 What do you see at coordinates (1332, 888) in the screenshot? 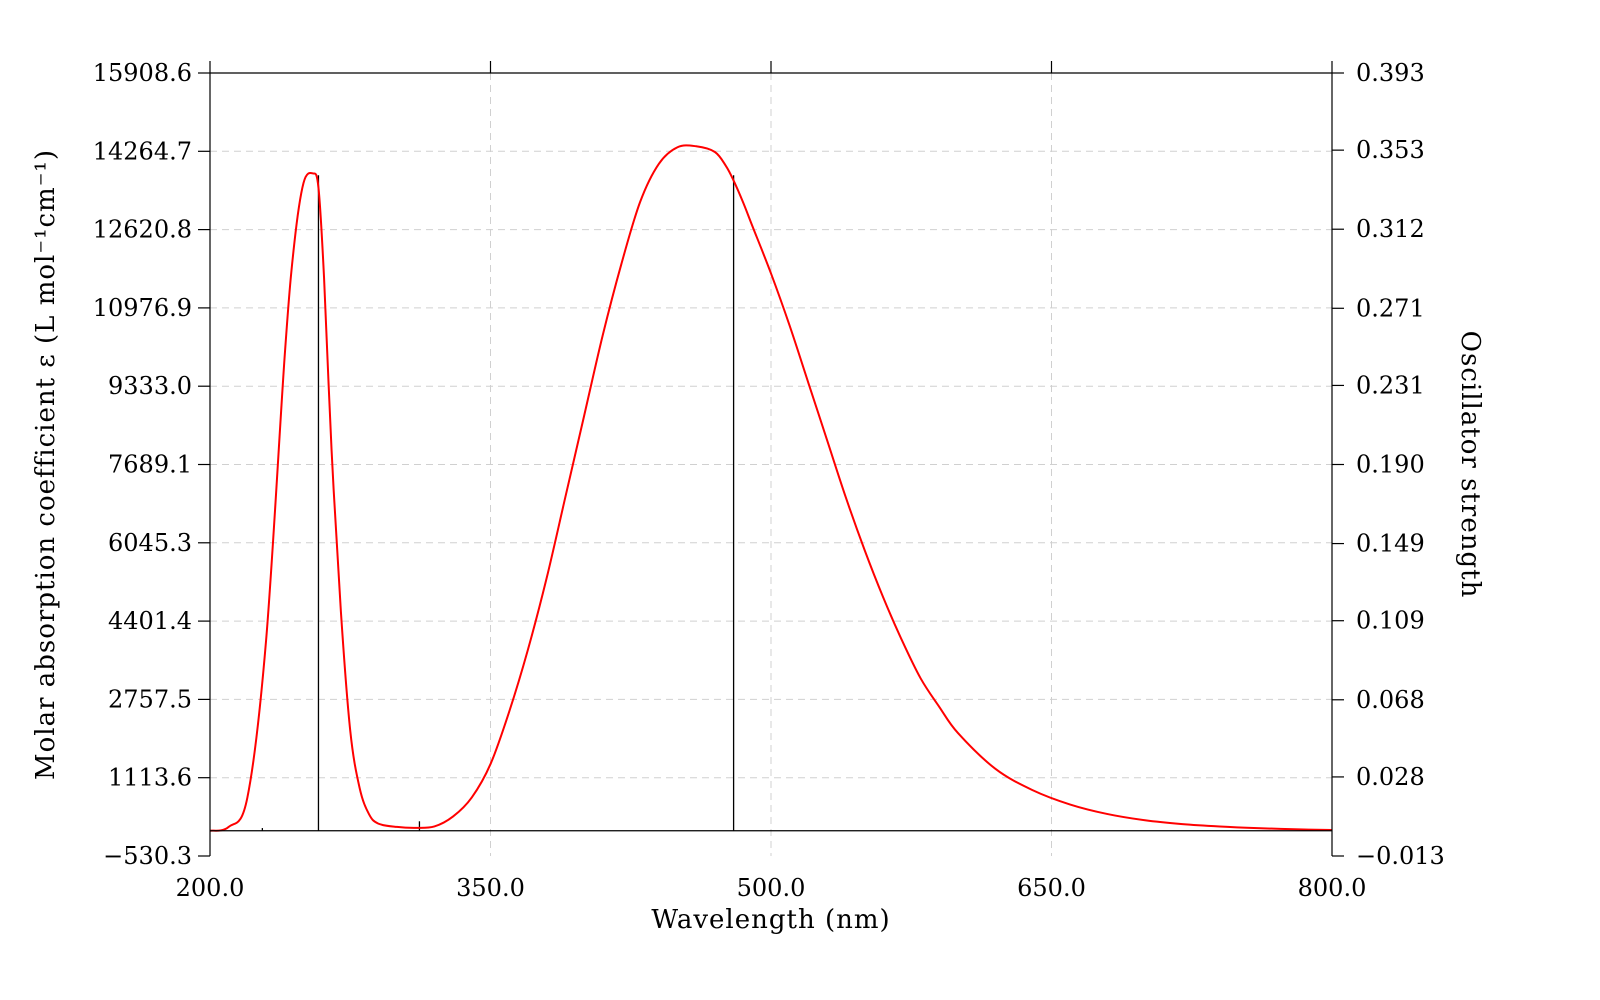
I see `x-tick-label: 800.0` at bounding box center [1332, 888].